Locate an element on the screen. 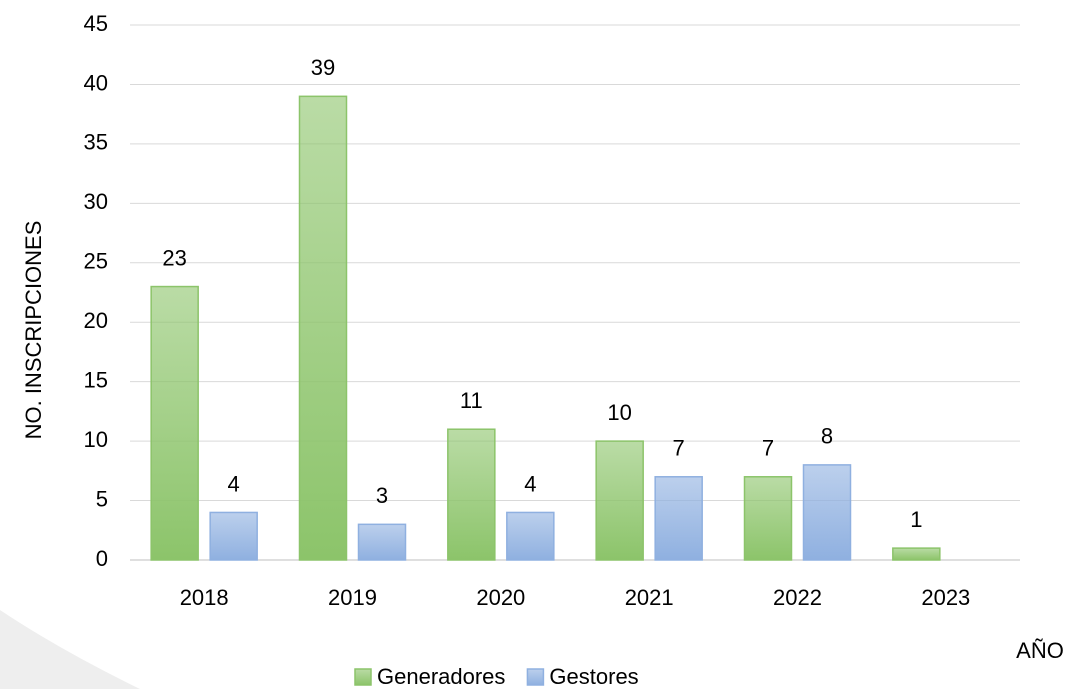 The width and height of the screenshot is (1078, 689). y-axis-label: NO. INSCRIPCIONES is located at coordinates (33, 330).